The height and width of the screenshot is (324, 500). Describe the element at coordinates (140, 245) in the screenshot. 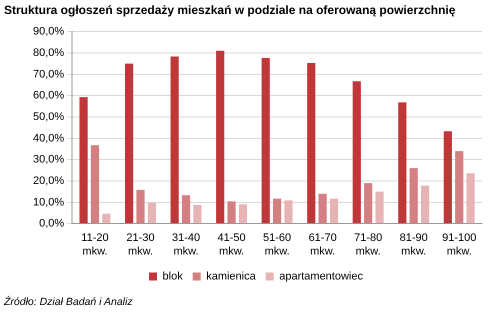

I see `x-tick-label: 21-30 mkw.` at that location.